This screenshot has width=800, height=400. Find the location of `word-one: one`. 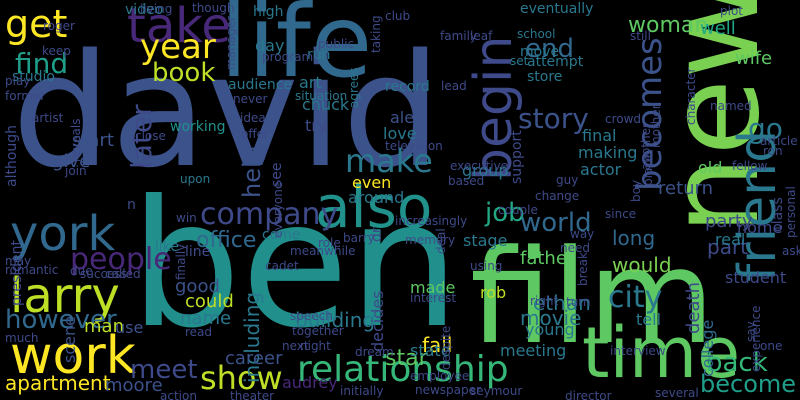

word-one: one is located at coordinates (771, 346).